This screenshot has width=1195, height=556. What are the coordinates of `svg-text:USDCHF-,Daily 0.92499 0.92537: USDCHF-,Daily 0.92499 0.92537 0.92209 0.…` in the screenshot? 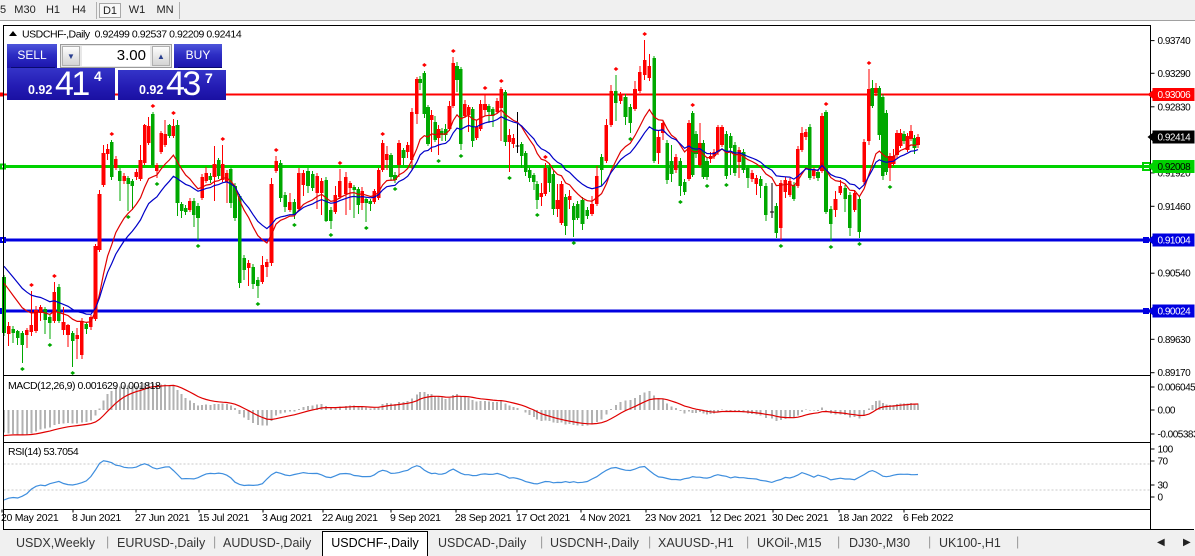 It's located at (132, 35).